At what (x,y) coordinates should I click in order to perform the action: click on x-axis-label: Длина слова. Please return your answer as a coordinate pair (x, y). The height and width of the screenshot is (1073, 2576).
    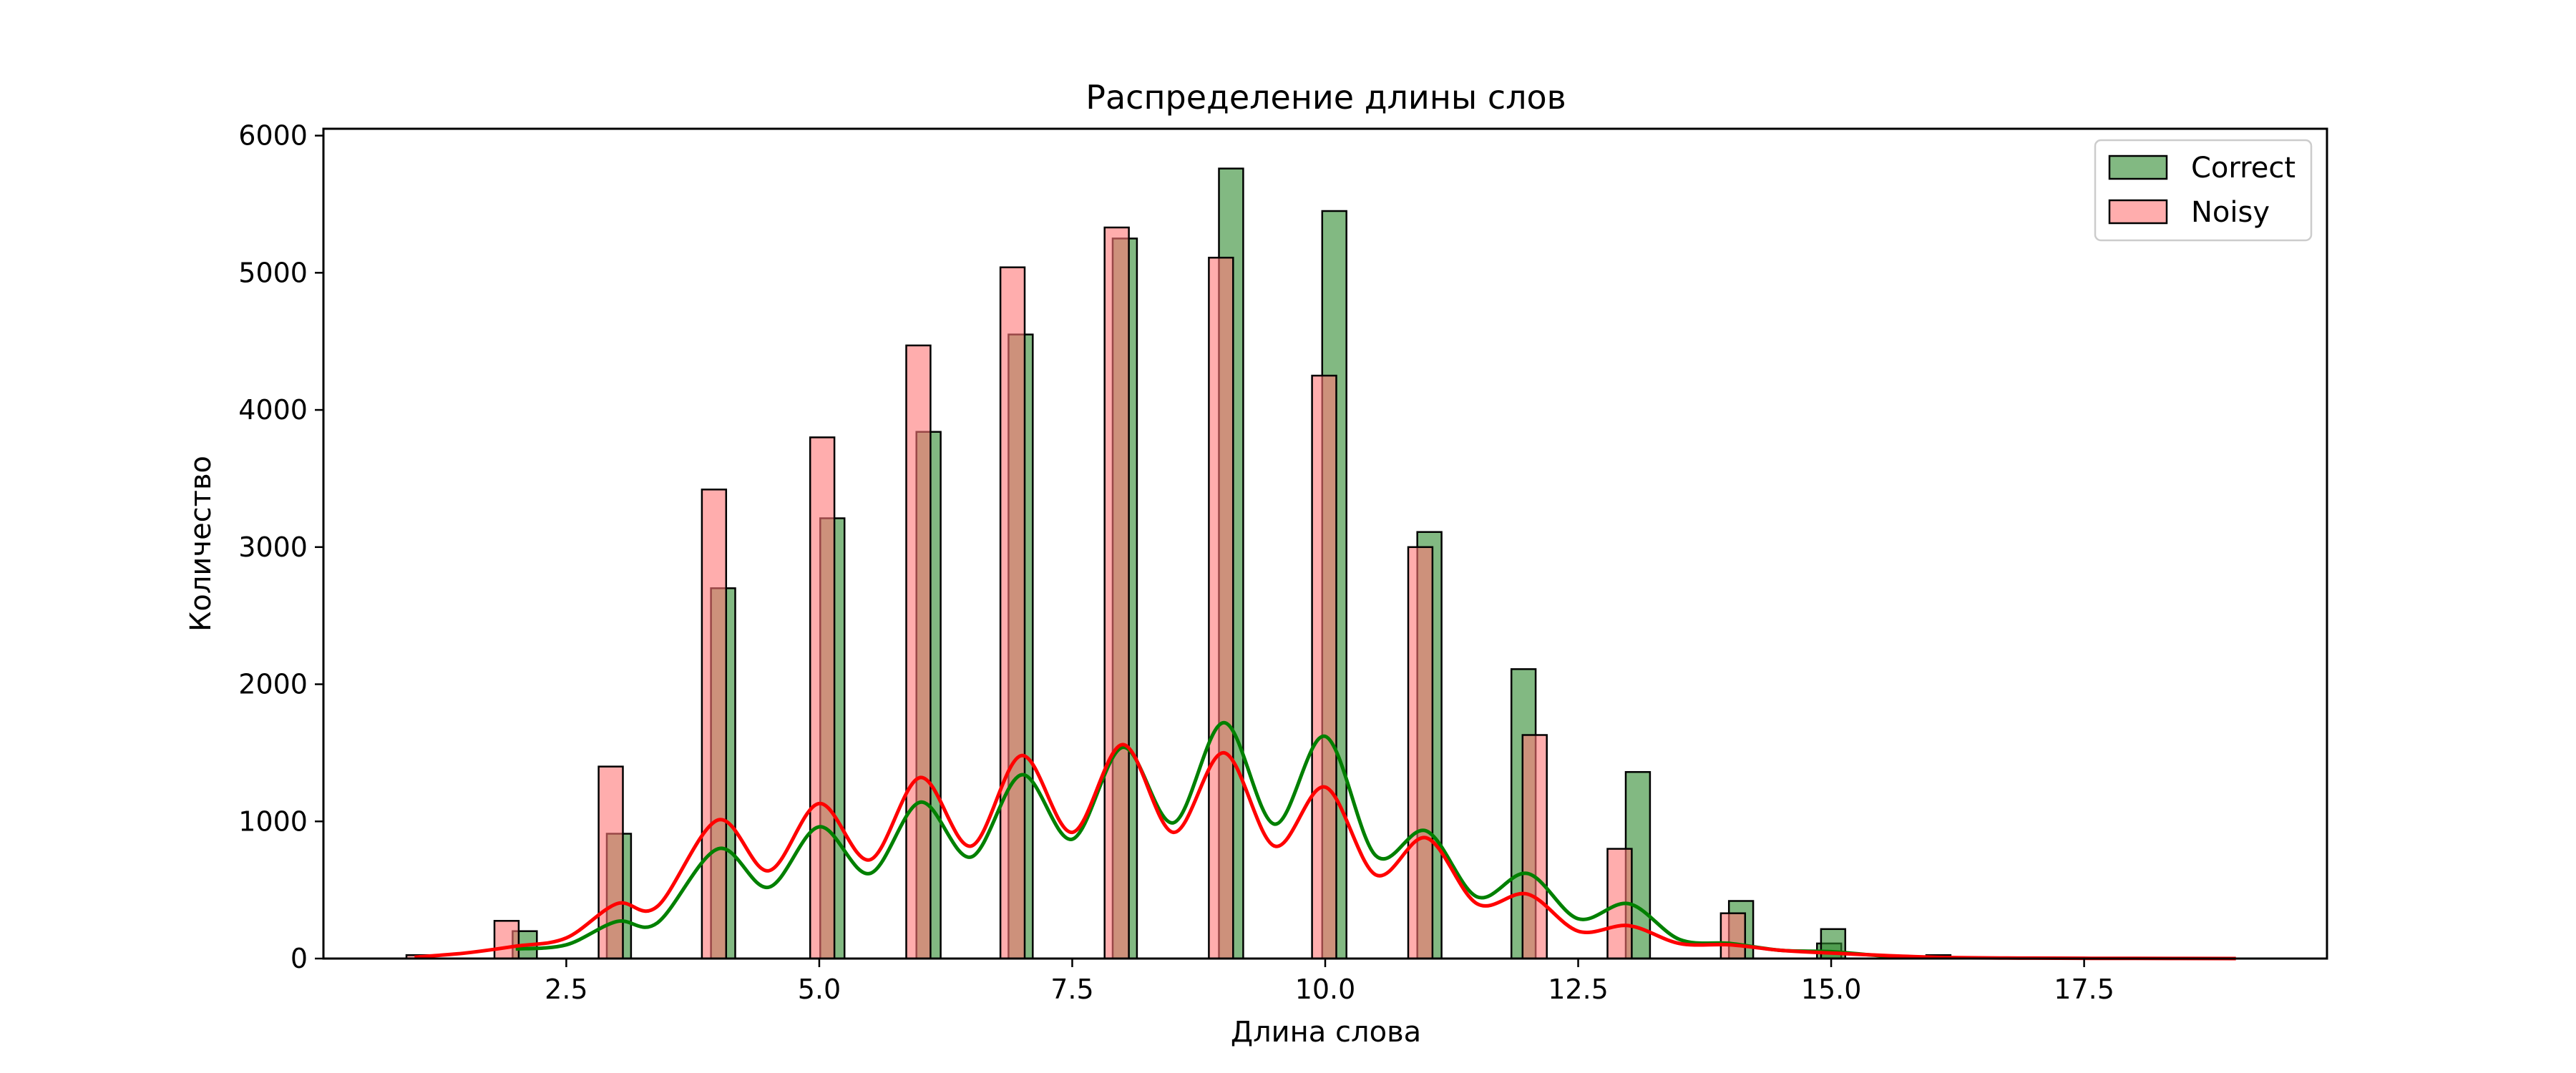
    Looking at the image, I should click on (1326, 1032).